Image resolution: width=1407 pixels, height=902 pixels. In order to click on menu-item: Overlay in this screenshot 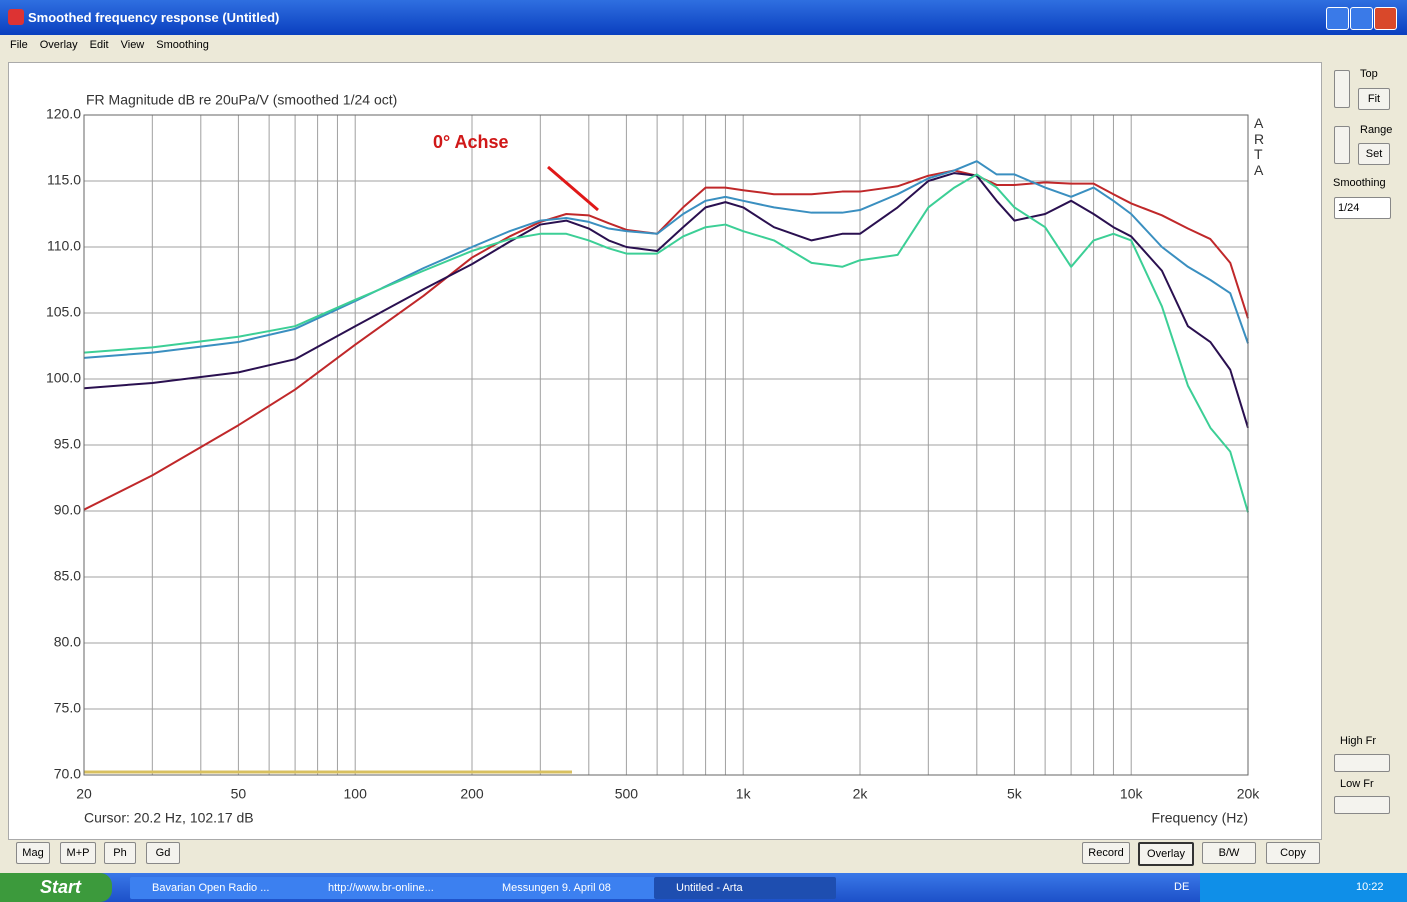, I will do `click(58, 45)`.